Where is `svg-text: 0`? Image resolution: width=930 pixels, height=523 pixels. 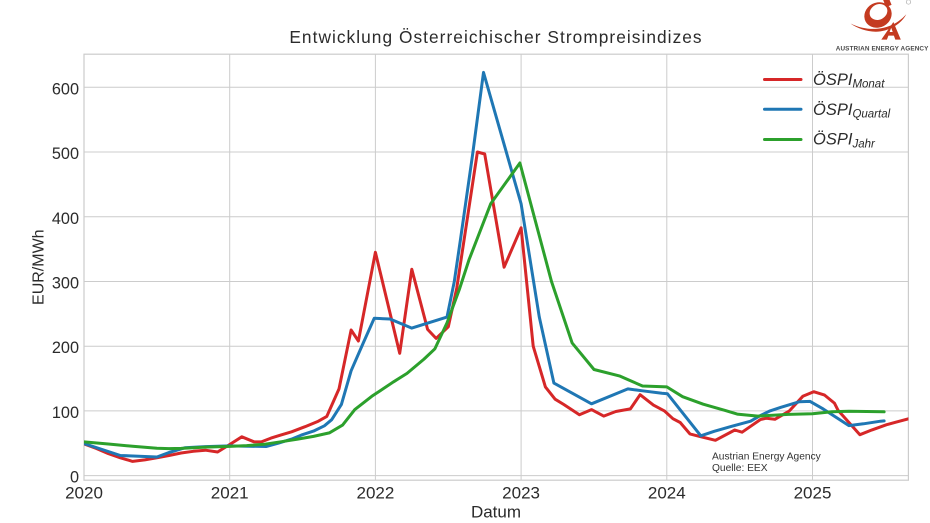 svg-text: 0 is located at coordinates (74, 478).